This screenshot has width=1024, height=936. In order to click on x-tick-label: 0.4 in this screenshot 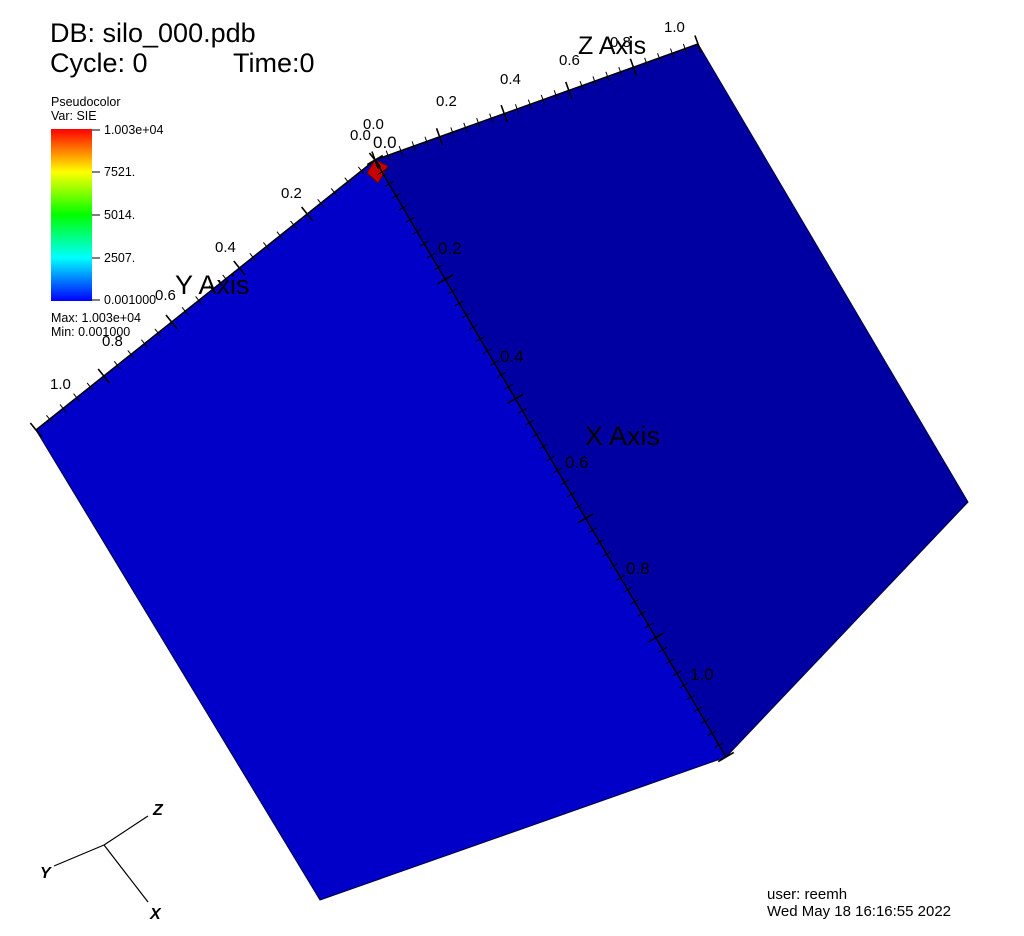, I will do `click(512, 356)`.